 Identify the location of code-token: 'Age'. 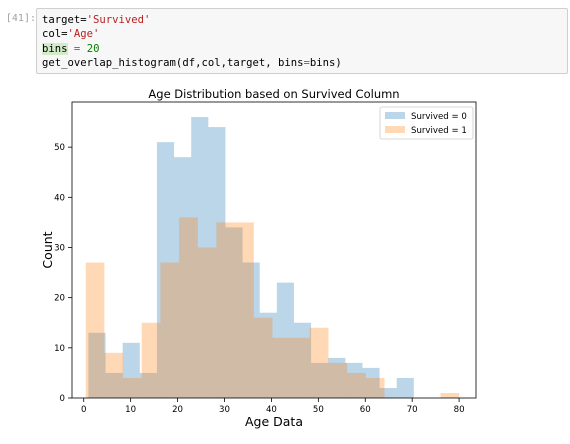
(83, 34).